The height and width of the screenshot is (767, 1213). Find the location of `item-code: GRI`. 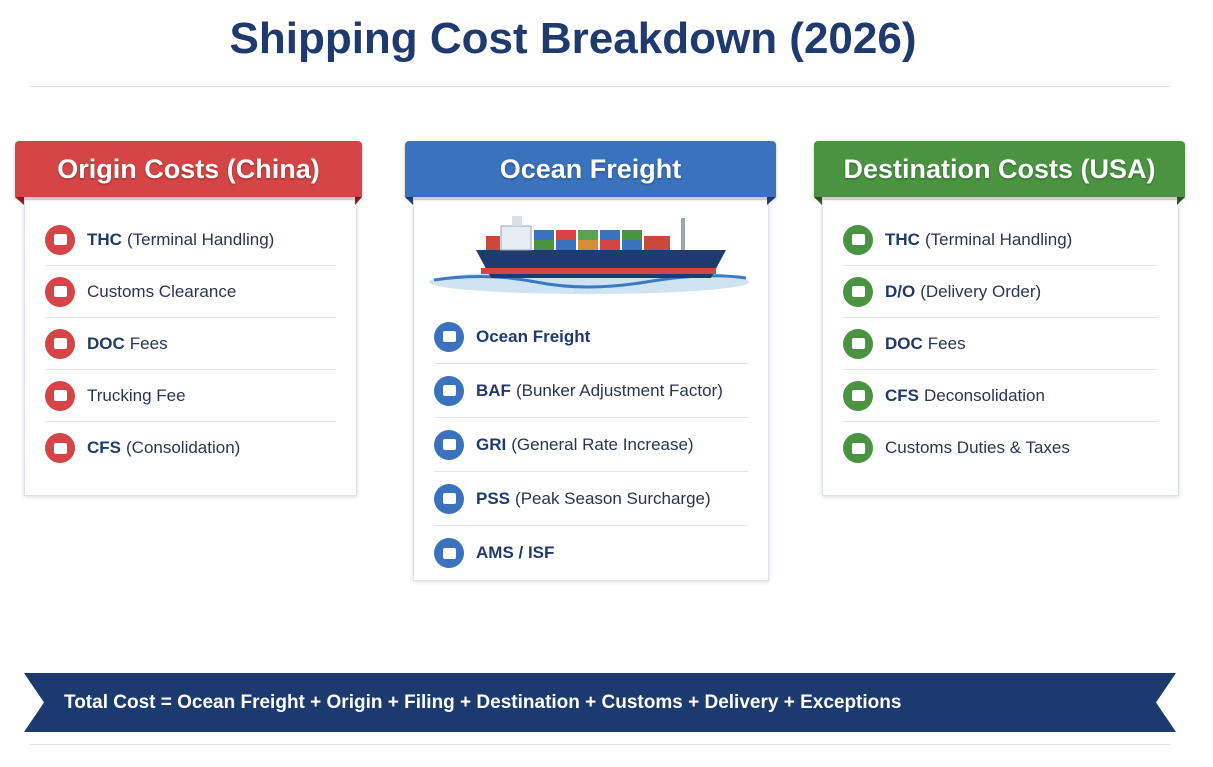

item-code: GRI is located at coordinates (491, 444).